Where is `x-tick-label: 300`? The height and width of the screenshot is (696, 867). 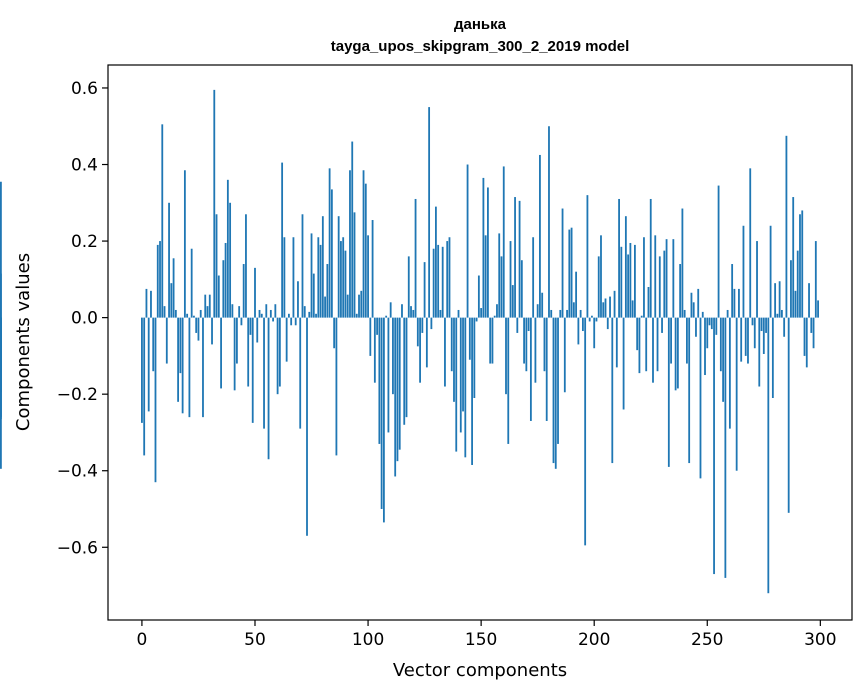
x-tick-label: 300 is located at coordinates (820, 640).